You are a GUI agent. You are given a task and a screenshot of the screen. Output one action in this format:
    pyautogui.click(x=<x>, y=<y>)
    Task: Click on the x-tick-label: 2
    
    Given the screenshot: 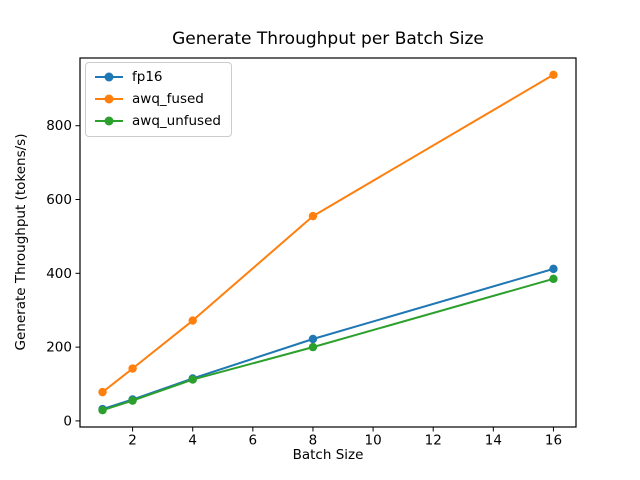 What is the action you would take?
    pyautogui.click(x=132, y=441)
    